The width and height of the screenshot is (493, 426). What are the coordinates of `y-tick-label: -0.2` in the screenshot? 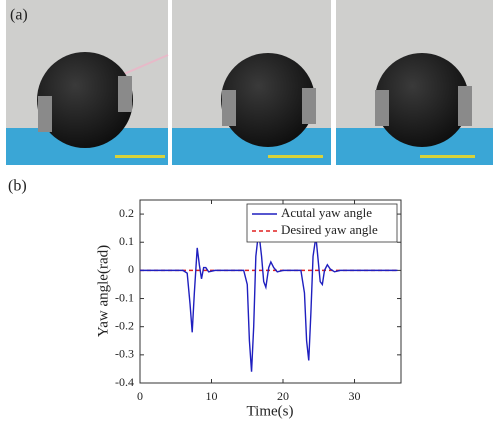 It's located at (124, 325).